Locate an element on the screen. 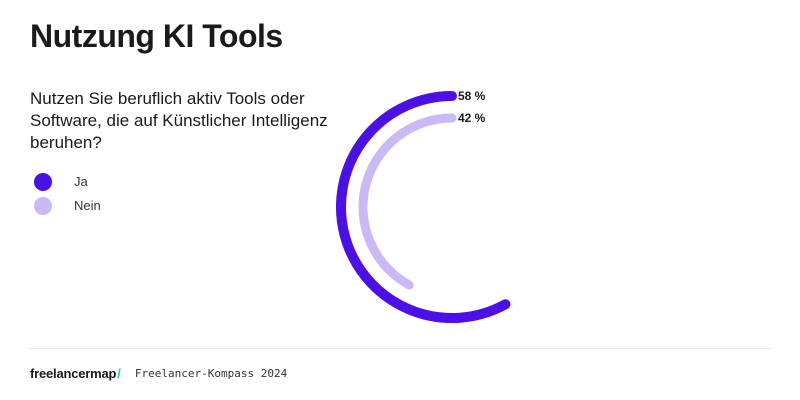 The height and width of the screenshot is (400, 800). brand-logo-mark: / is located at coordinates (119, 373).